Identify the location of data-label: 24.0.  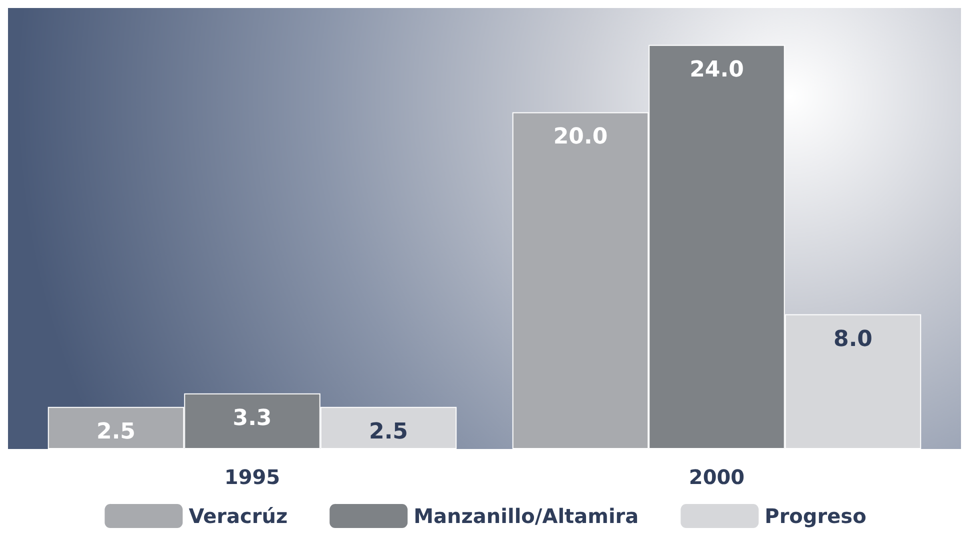
(717, 69).